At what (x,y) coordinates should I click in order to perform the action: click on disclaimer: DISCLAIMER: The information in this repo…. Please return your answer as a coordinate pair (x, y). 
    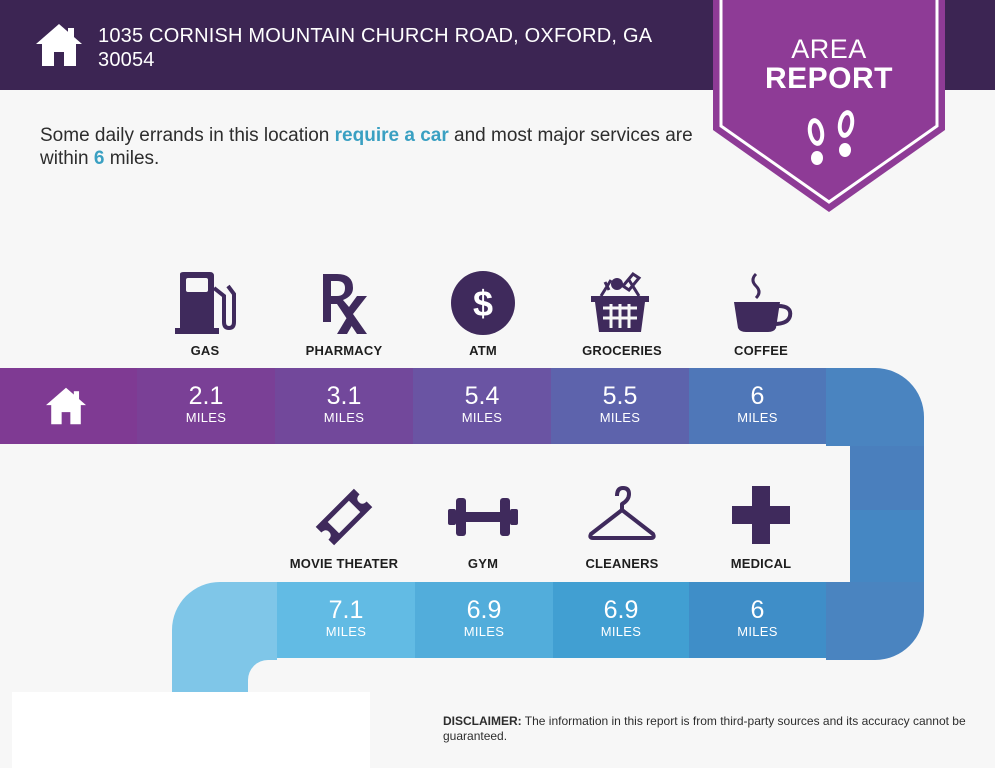
    Looking at the image, I should click on (708, 729).